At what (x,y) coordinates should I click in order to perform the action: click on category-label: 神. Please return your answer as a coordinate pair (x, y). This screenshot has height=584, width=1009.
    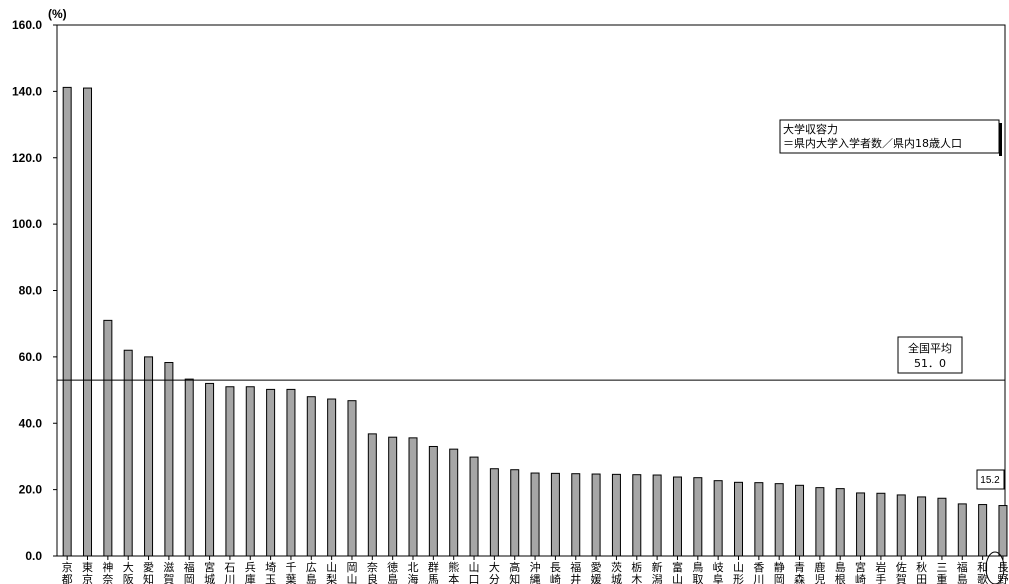
    Looking at the image, I should click on (107, 567).